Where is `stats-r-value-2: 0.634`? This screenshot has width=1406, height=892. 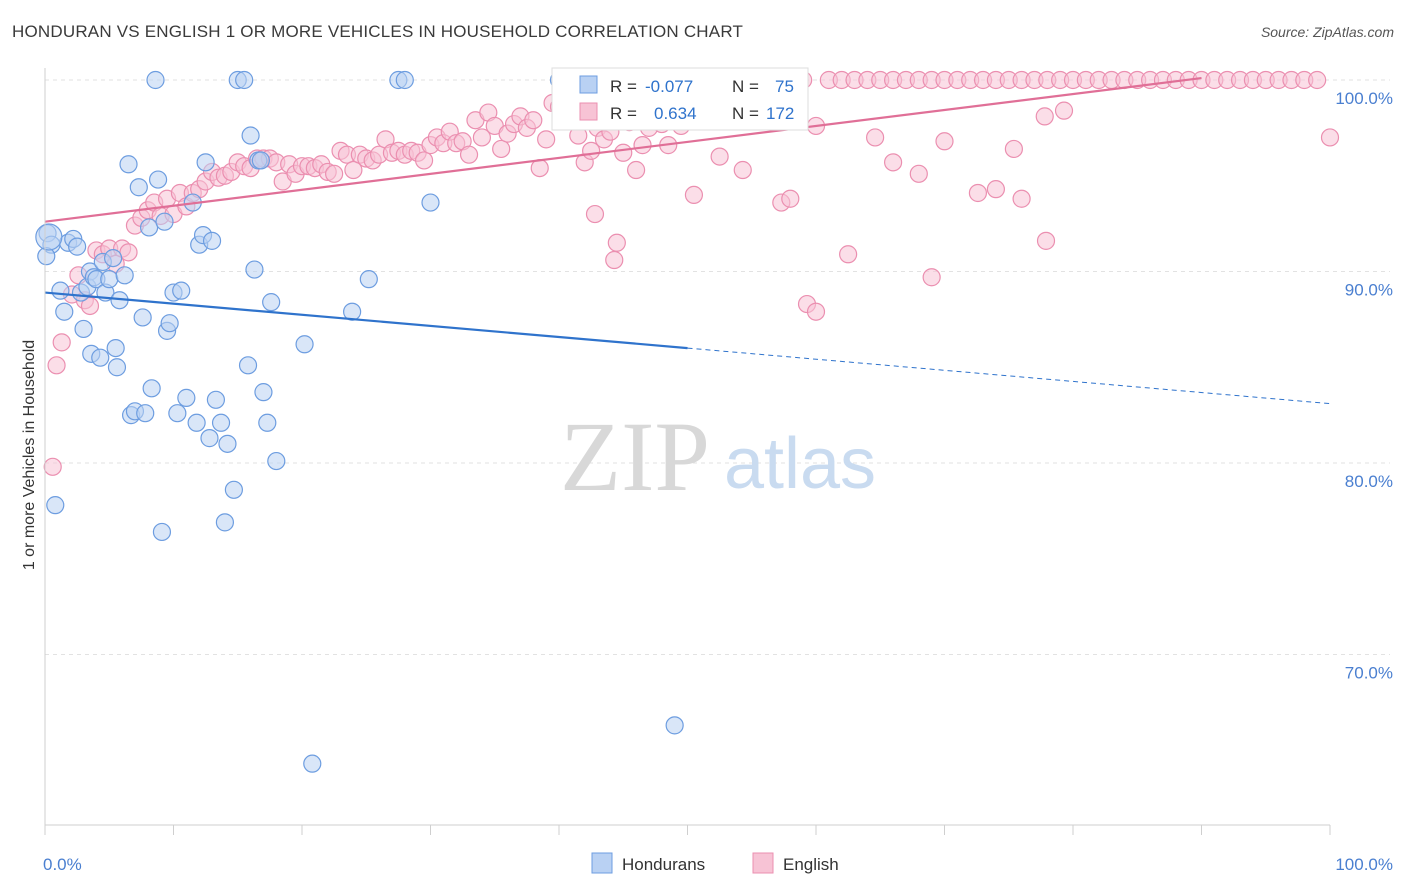
stats-r-value-2: 0.634 is located at coordinates (675, 113).